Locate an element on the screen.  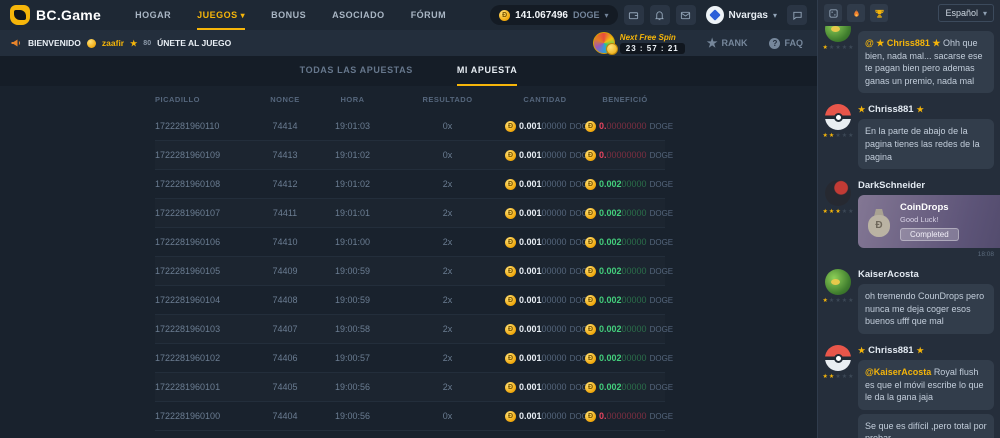
balance-selector: Ð 141.067496 DOGE ▾ is located at coordinates (554, 15).